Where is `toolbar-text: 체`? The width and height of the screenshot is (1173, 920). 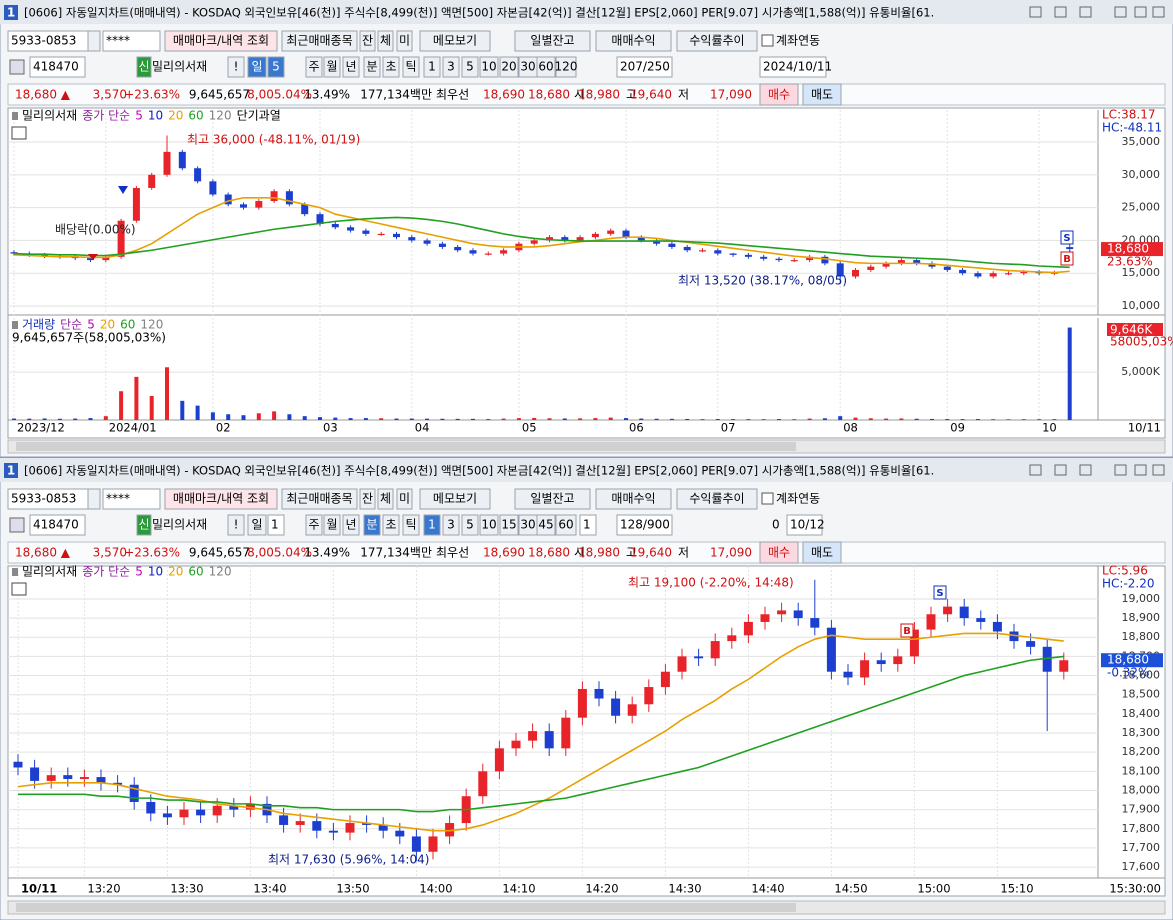
toolbar-text: 체 is located at coordinates (385, 41).